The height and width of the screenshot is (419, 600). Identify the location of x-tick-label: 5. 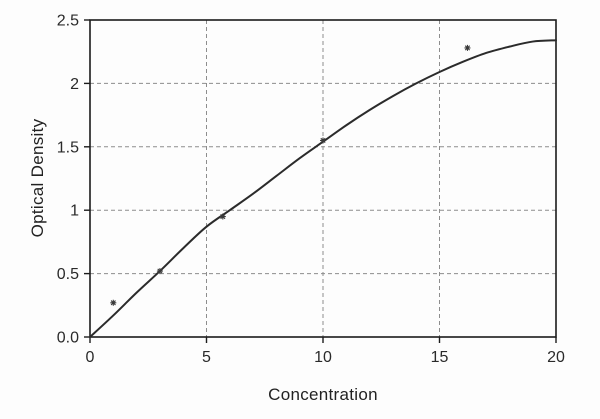
(206, 357).